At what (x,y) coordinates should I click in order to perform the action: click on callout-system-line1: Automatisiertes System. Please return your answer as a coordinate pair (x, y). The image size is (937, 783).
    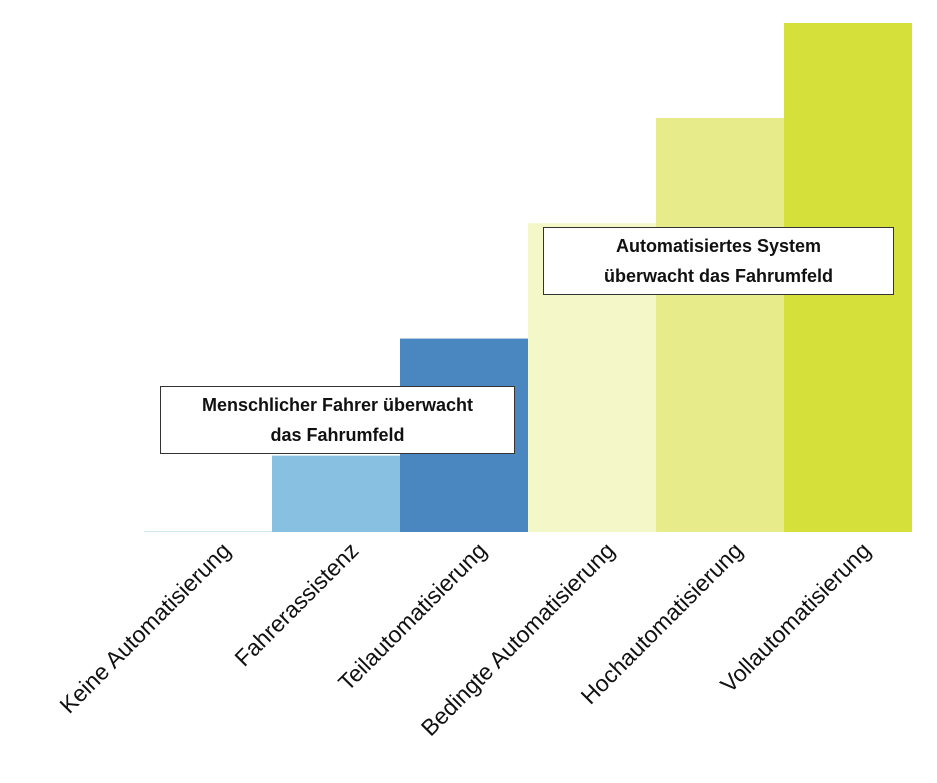
    Looking at the image, I should click on (718, 246).